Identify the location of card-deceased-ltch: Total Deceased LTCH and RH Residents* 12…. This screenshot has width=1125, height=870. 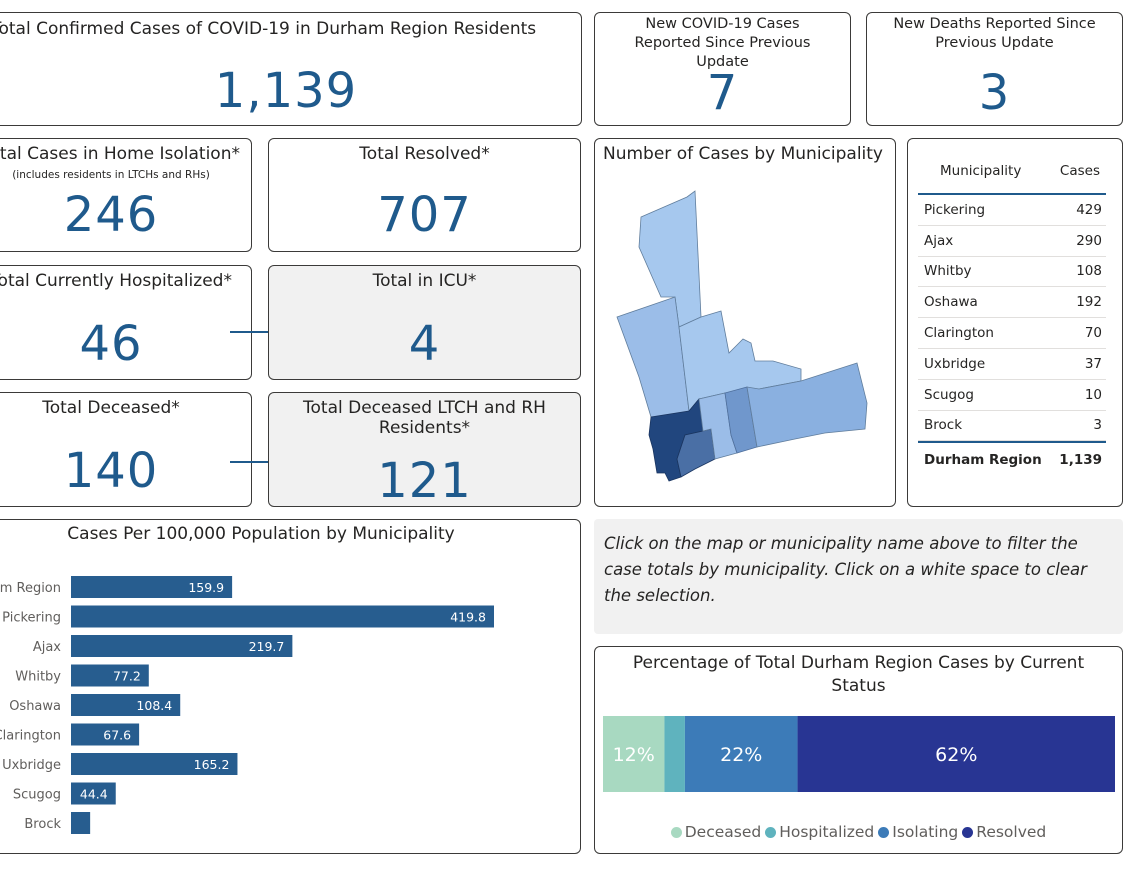
(424, 449).